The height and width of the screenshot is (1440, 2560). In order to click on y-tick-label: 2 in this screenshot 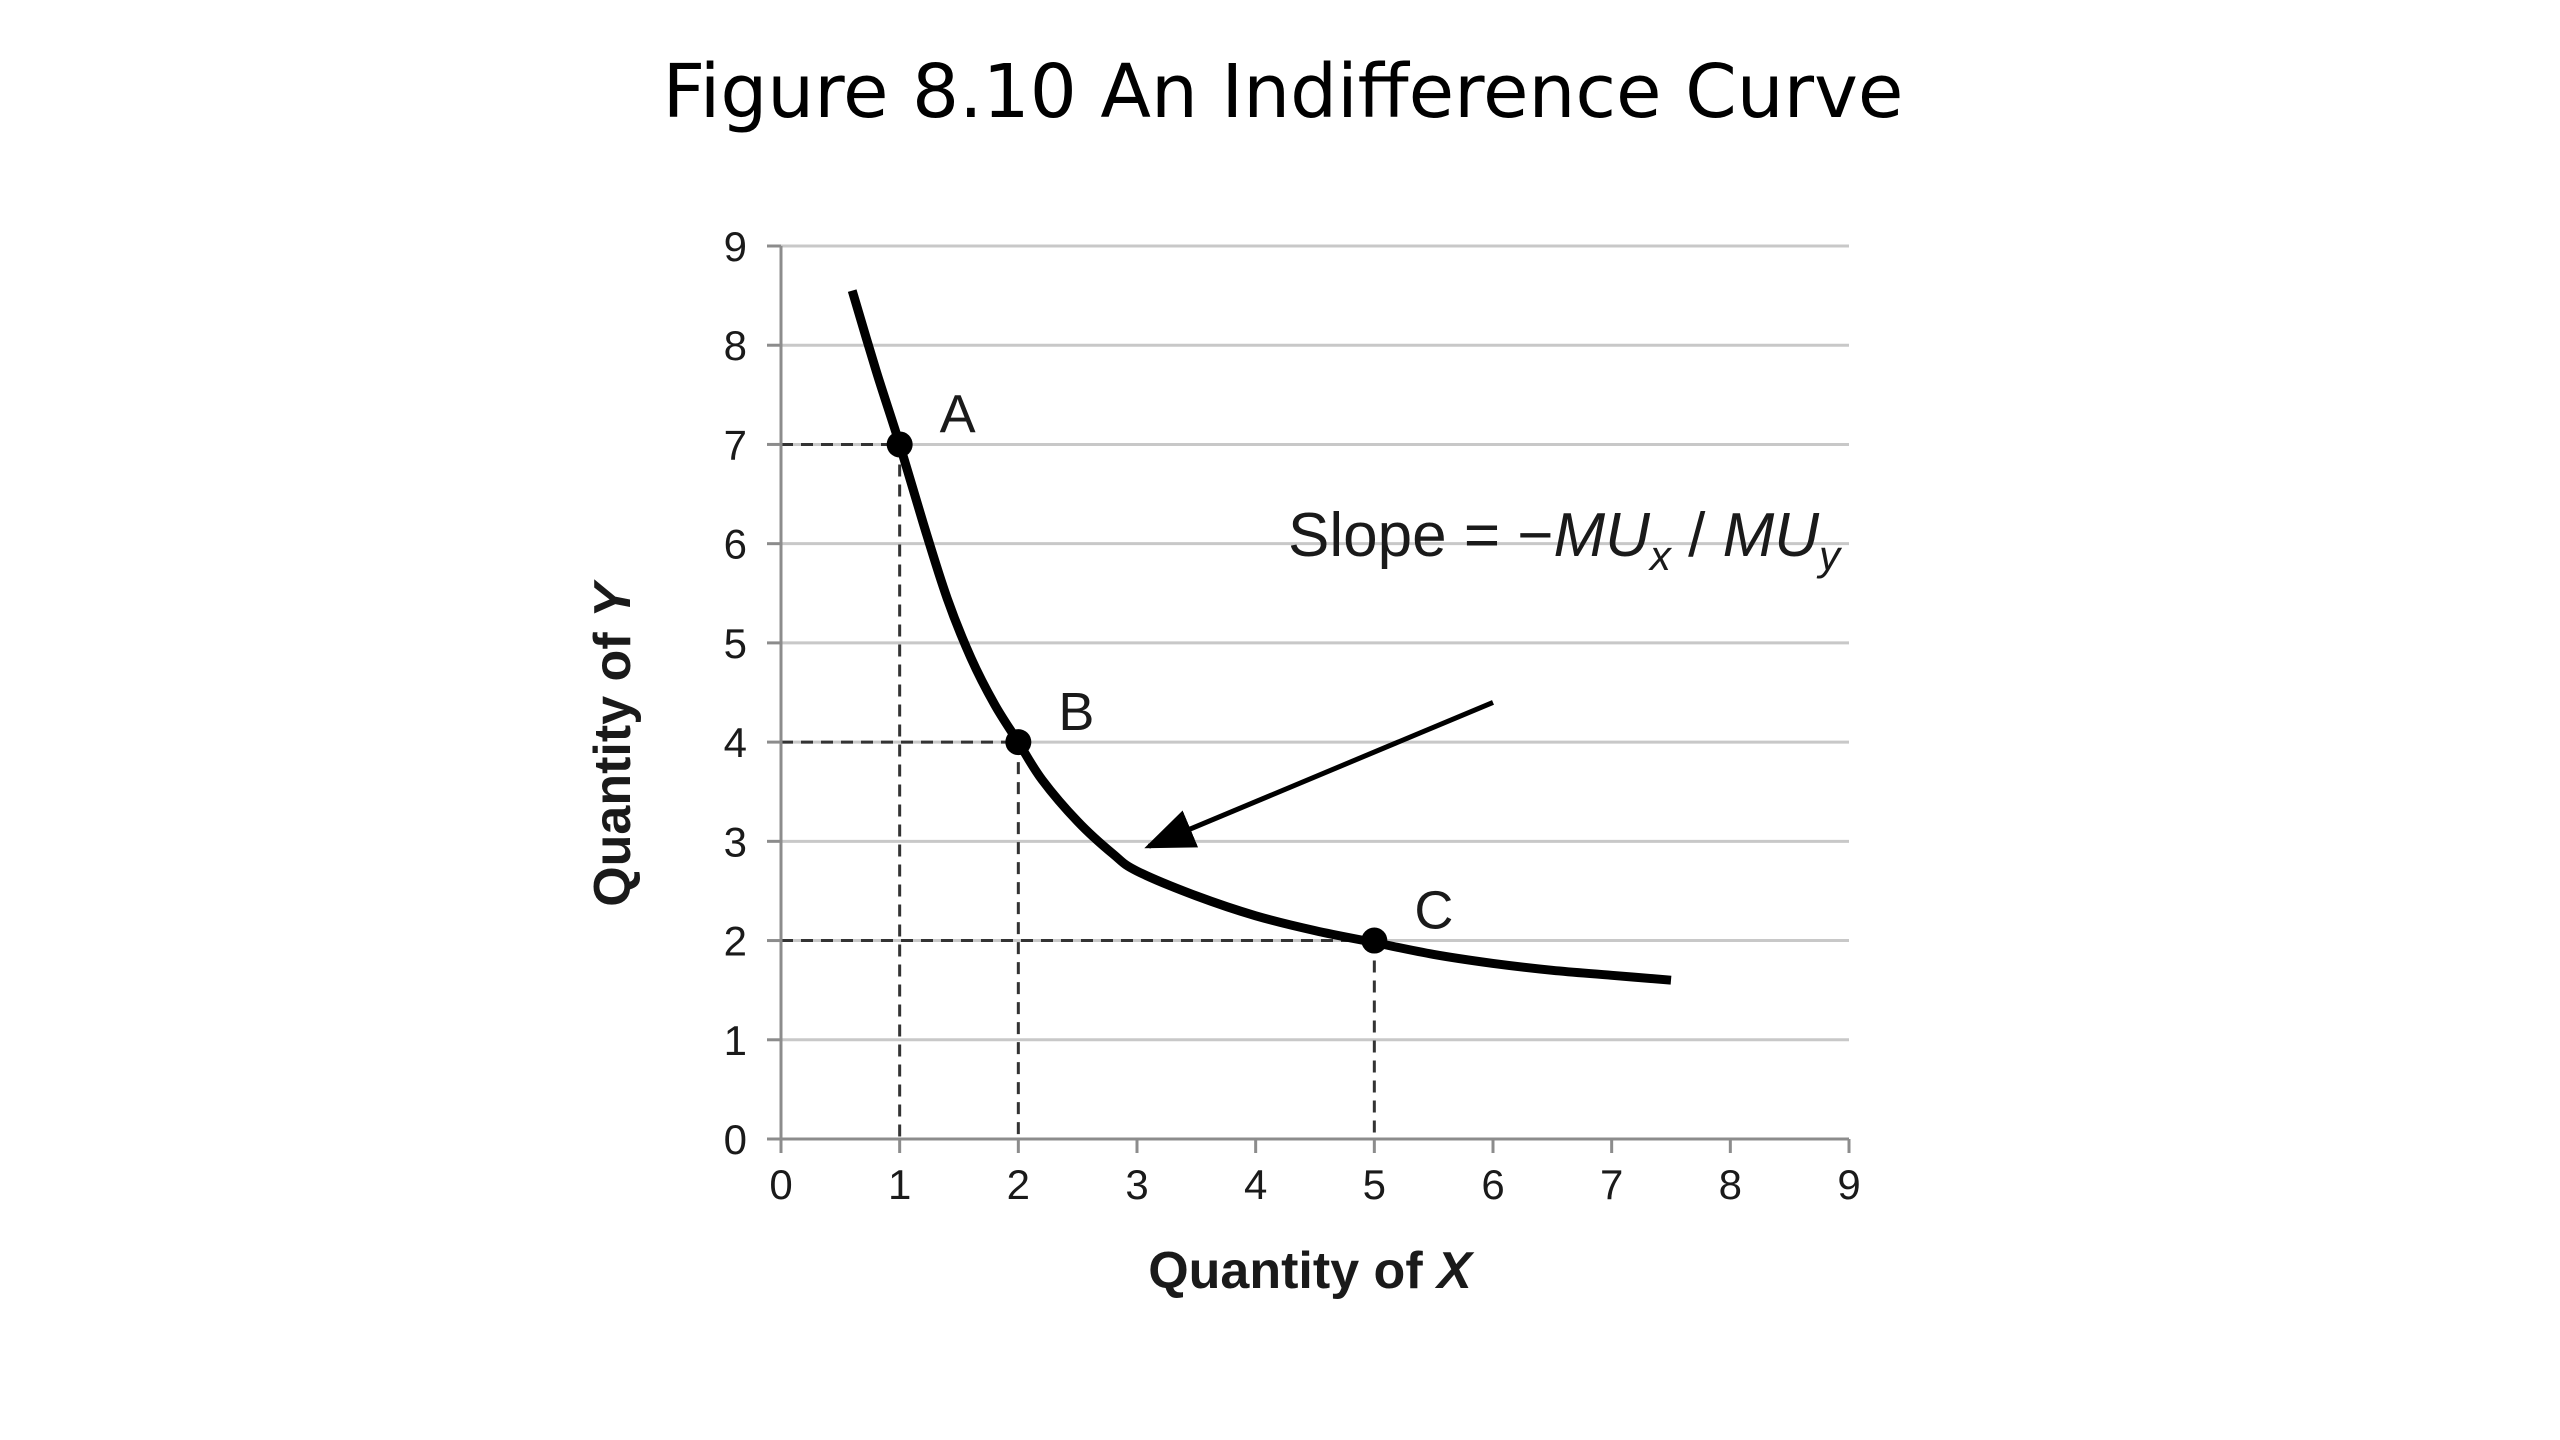, I will do `click(735, 941)`.